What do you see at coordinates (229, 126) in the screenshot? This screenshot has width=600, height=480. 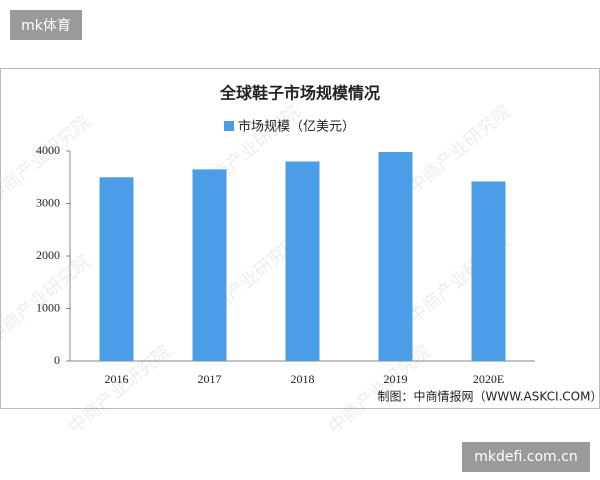 I see `legend-swatch` at bounding box center [229, 126].